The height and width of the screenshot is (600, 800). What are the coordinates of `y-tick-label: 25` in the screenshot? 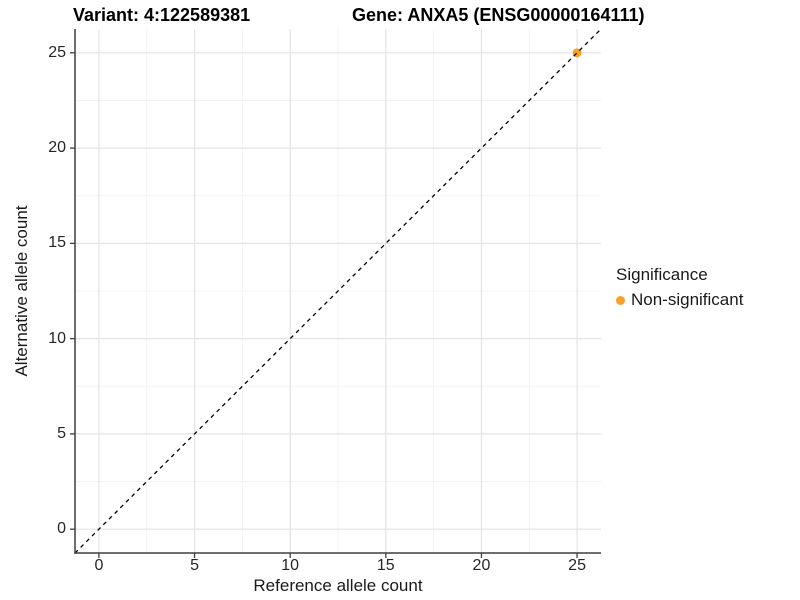 It's located at (57, 52).